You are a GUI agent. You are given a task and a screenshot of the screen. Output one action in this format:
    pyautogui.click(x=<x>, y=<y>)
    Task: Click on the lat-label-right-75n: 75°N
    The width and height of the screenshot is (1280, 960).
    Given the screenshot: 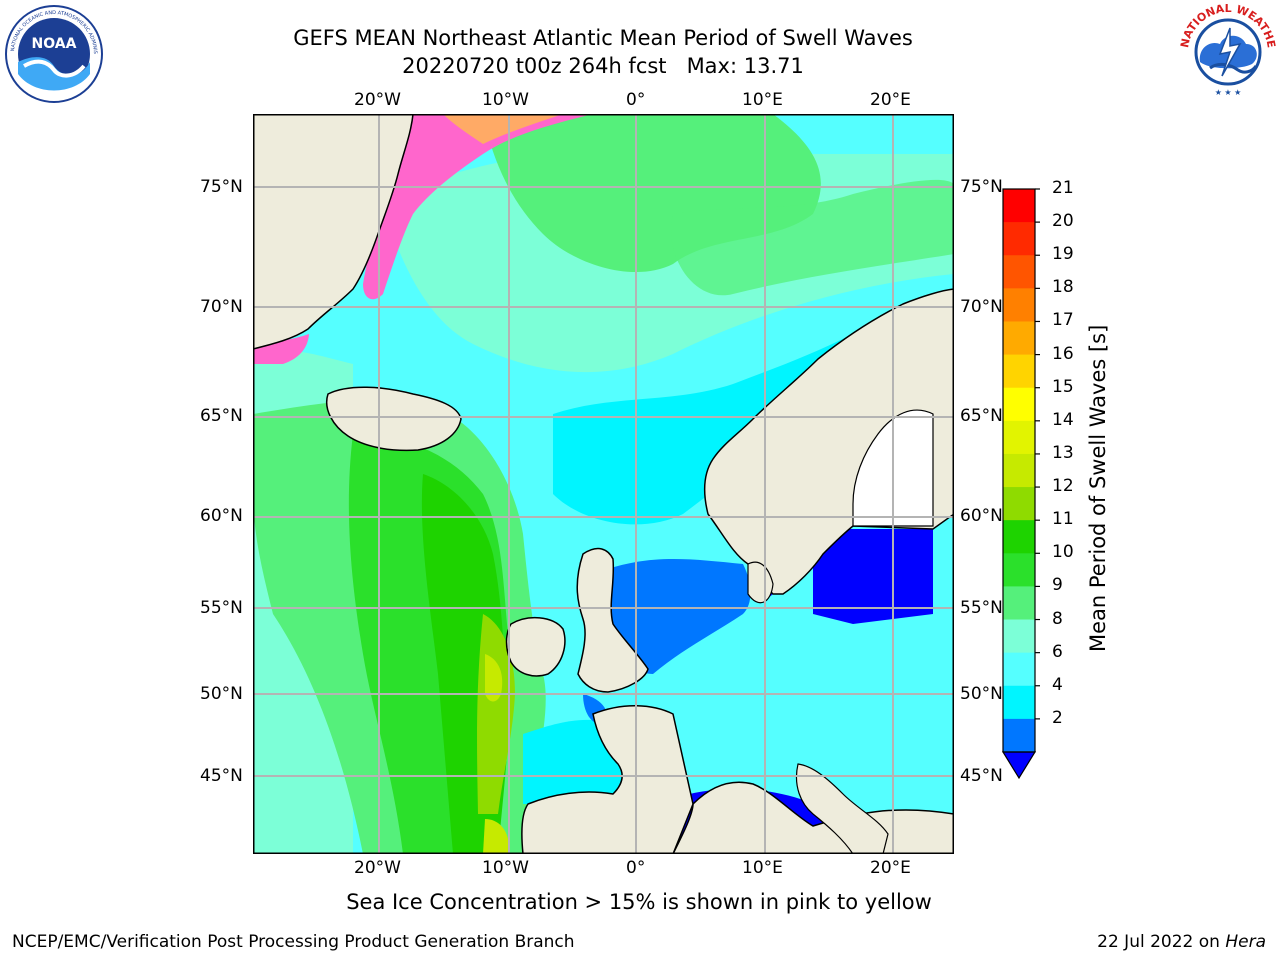 What is the action you would take?
    pyautogui.click(x=981, y=187)
    